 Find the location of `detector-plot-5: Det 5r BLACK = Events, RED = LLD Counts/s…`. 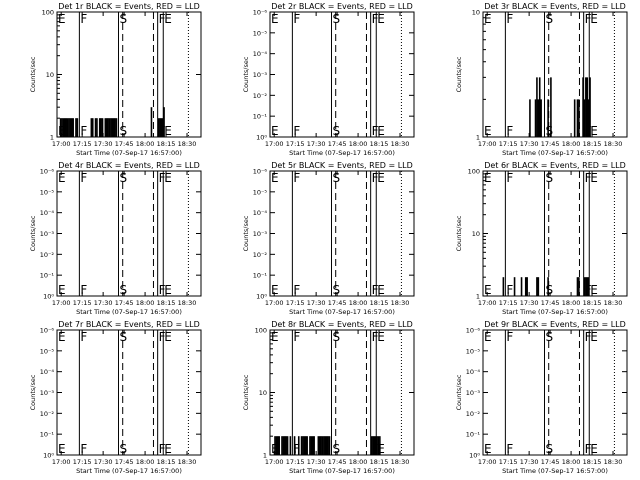

detector-plot-5: Det 5r BLACK = Events, RED = LLD Counts/s… is located at coordinates (328, 238).